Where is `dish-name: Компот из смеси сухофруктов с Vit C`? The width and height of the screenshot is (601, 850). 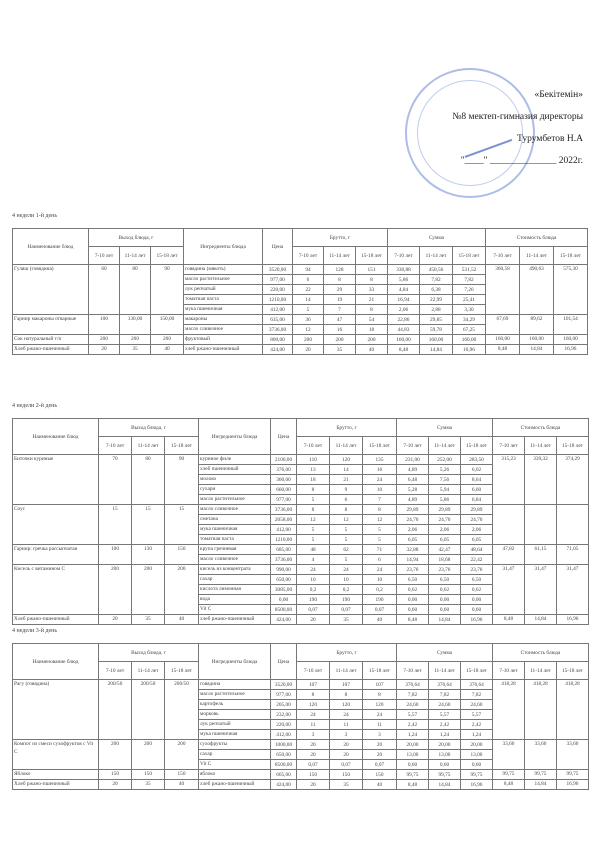 dish-name: Компот из смеси сухофруктов с Vit C is located at coordinates (55, 754).